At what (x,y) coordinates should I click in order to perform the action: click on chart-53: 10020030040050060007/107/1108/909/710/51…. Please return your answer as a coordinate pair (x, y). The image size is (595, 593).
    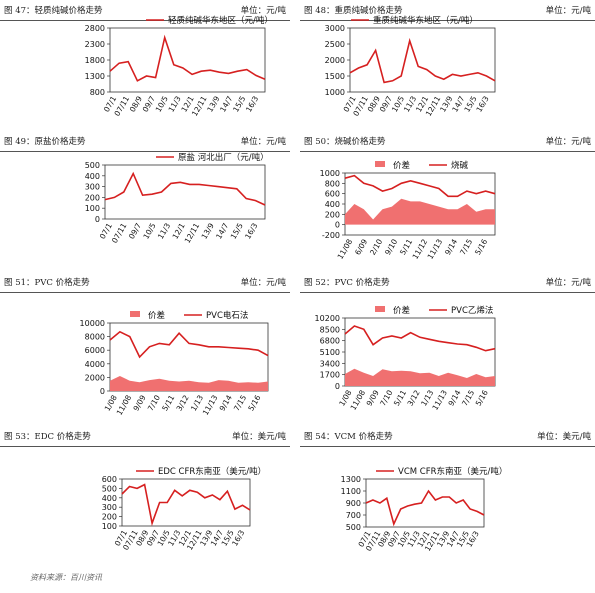
    Looking at the image, I should click on (184, 509).